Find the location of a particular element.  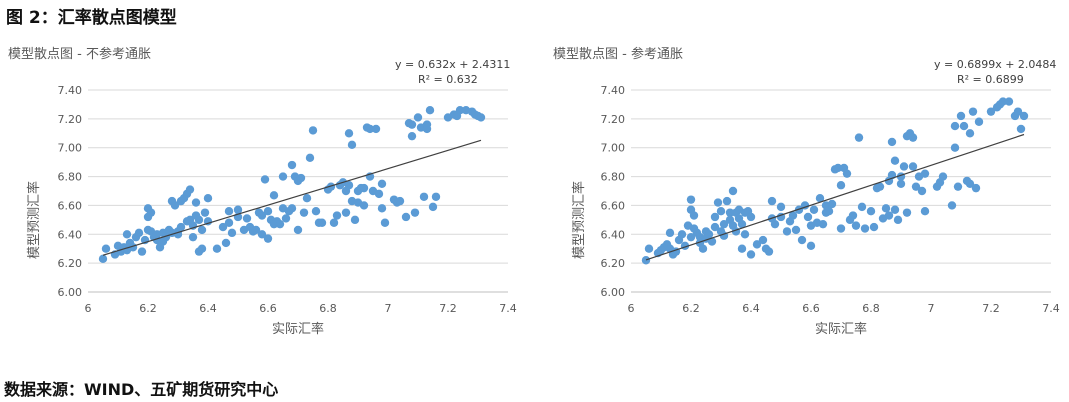

trendline is located at coordinates (292, 197).